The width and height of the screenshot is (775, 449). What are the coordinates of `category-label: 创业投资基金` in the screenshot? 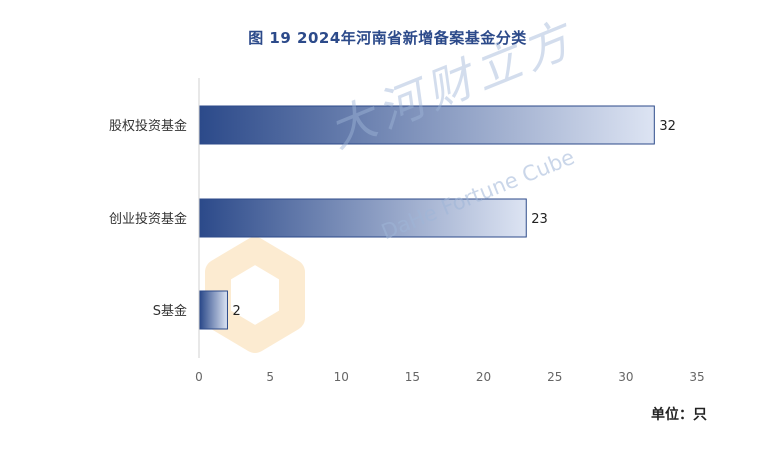 It's located at (148, 219).